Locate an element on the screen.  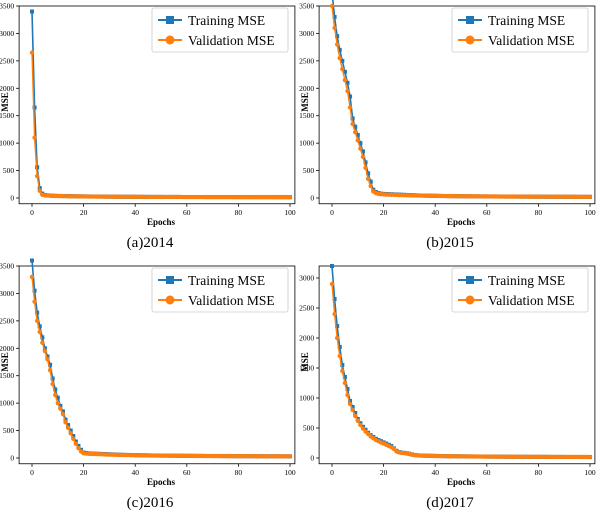
y-tick-label: 2500 is located at coordinates (306, 60).